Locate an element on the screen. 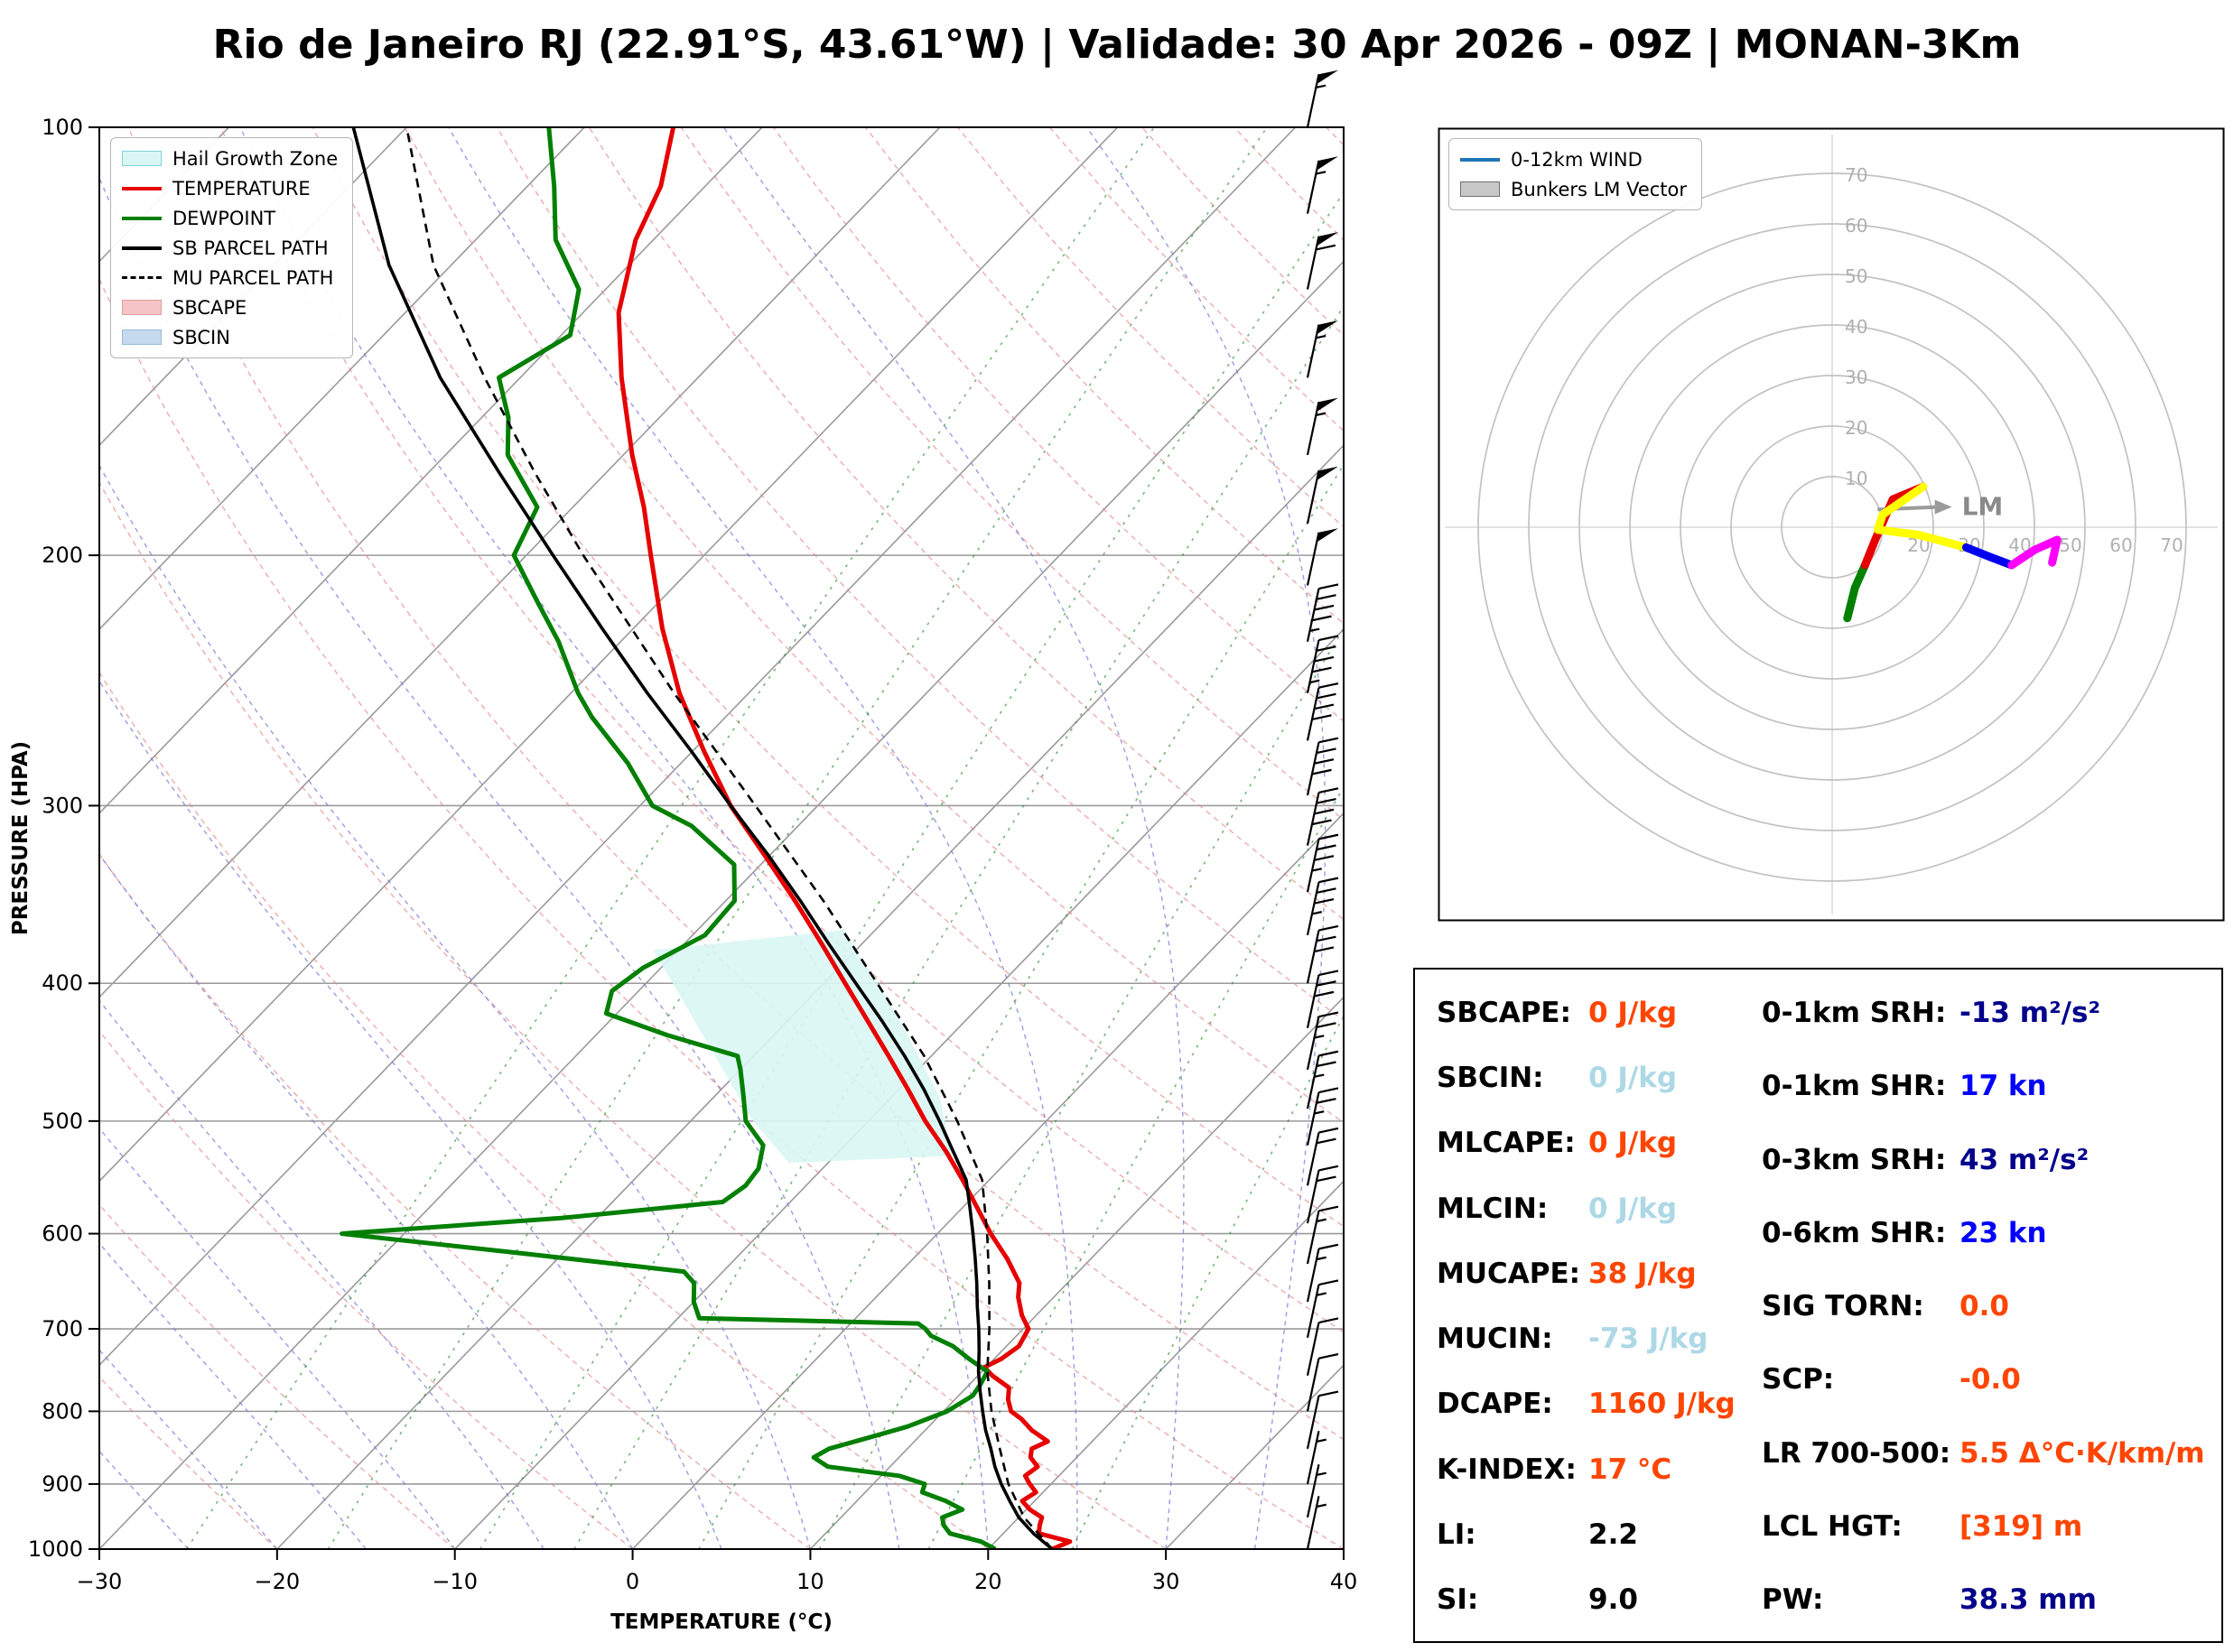  stat-row: SIG TORN: 0.0 is located at coordinates (1985, 1308).